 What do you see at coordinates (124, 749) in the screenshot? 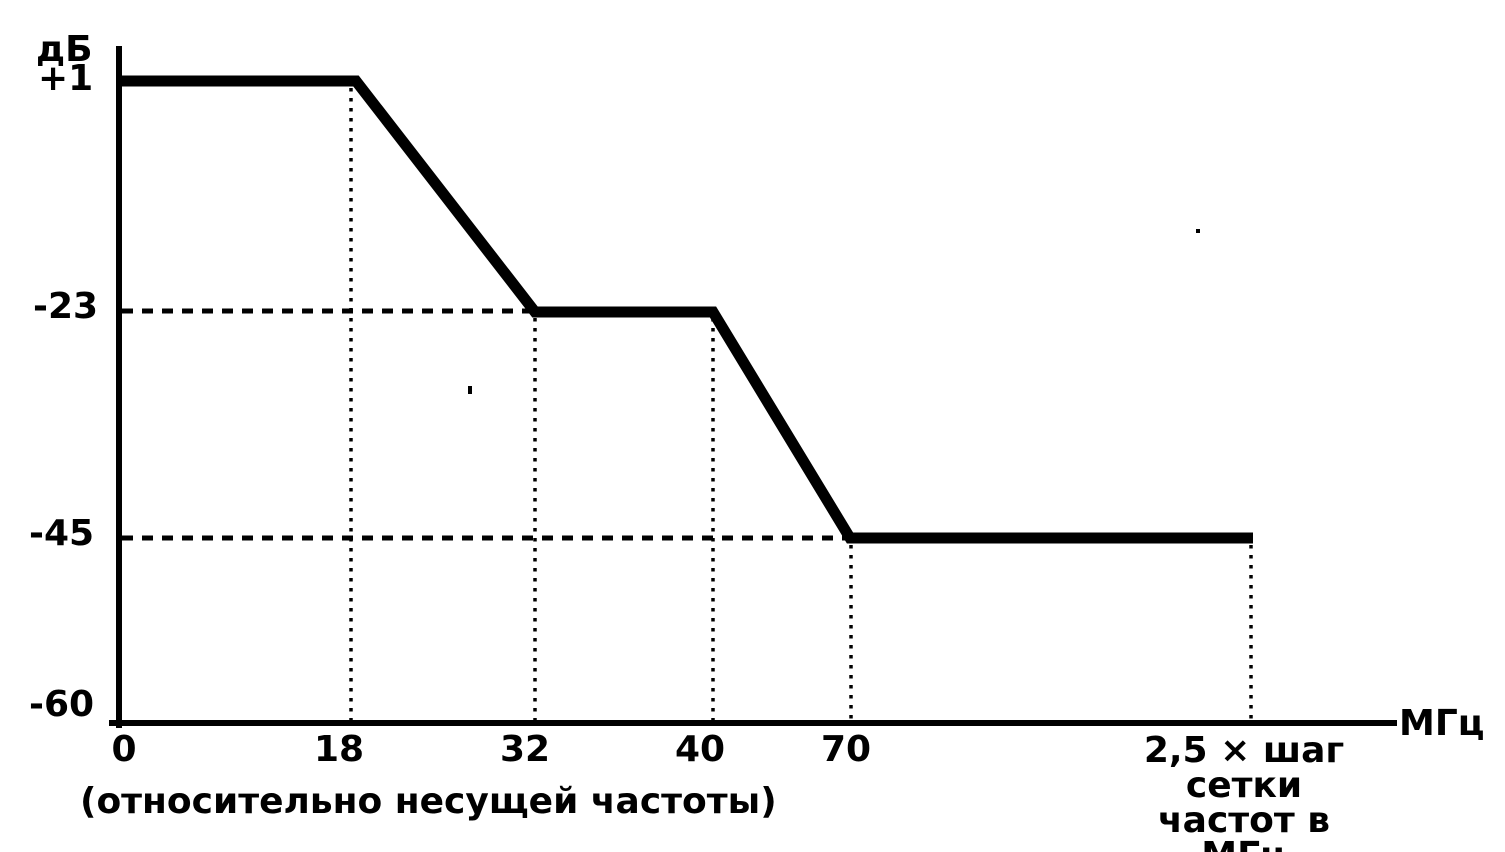
I see `x-tick-0: 0` at bounding box center [124, 749].